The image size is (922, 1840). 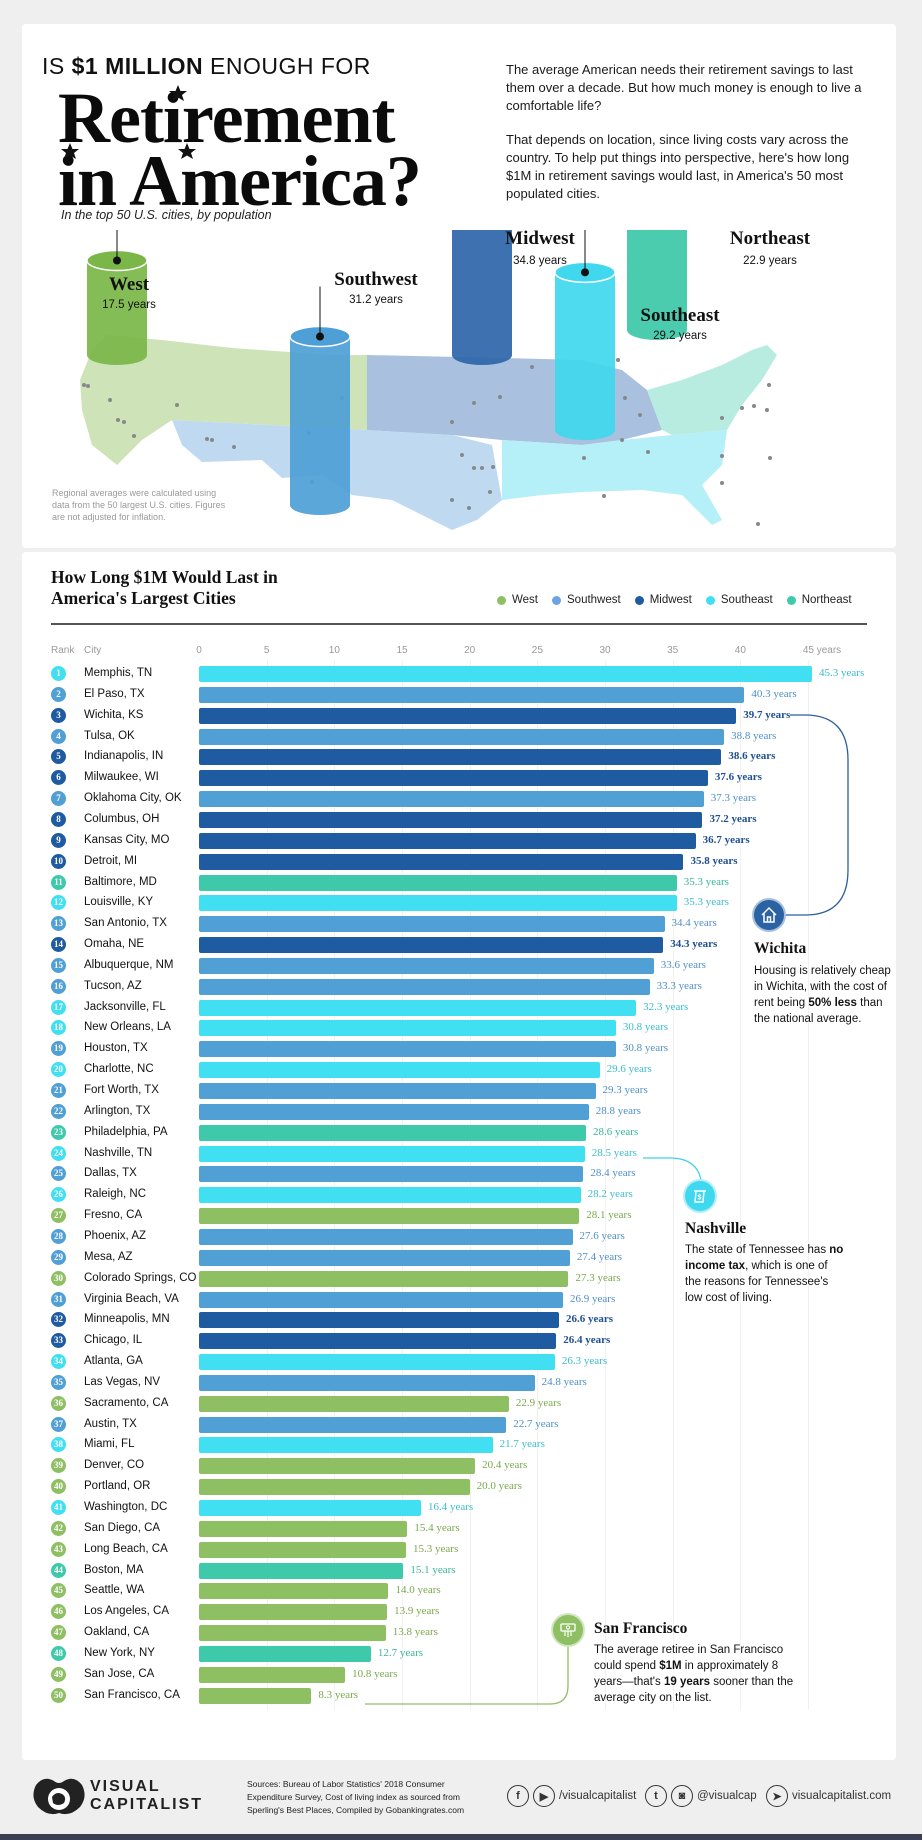 I want to click on bar-value-label: 40.3 years, so click(x=774, y=693).